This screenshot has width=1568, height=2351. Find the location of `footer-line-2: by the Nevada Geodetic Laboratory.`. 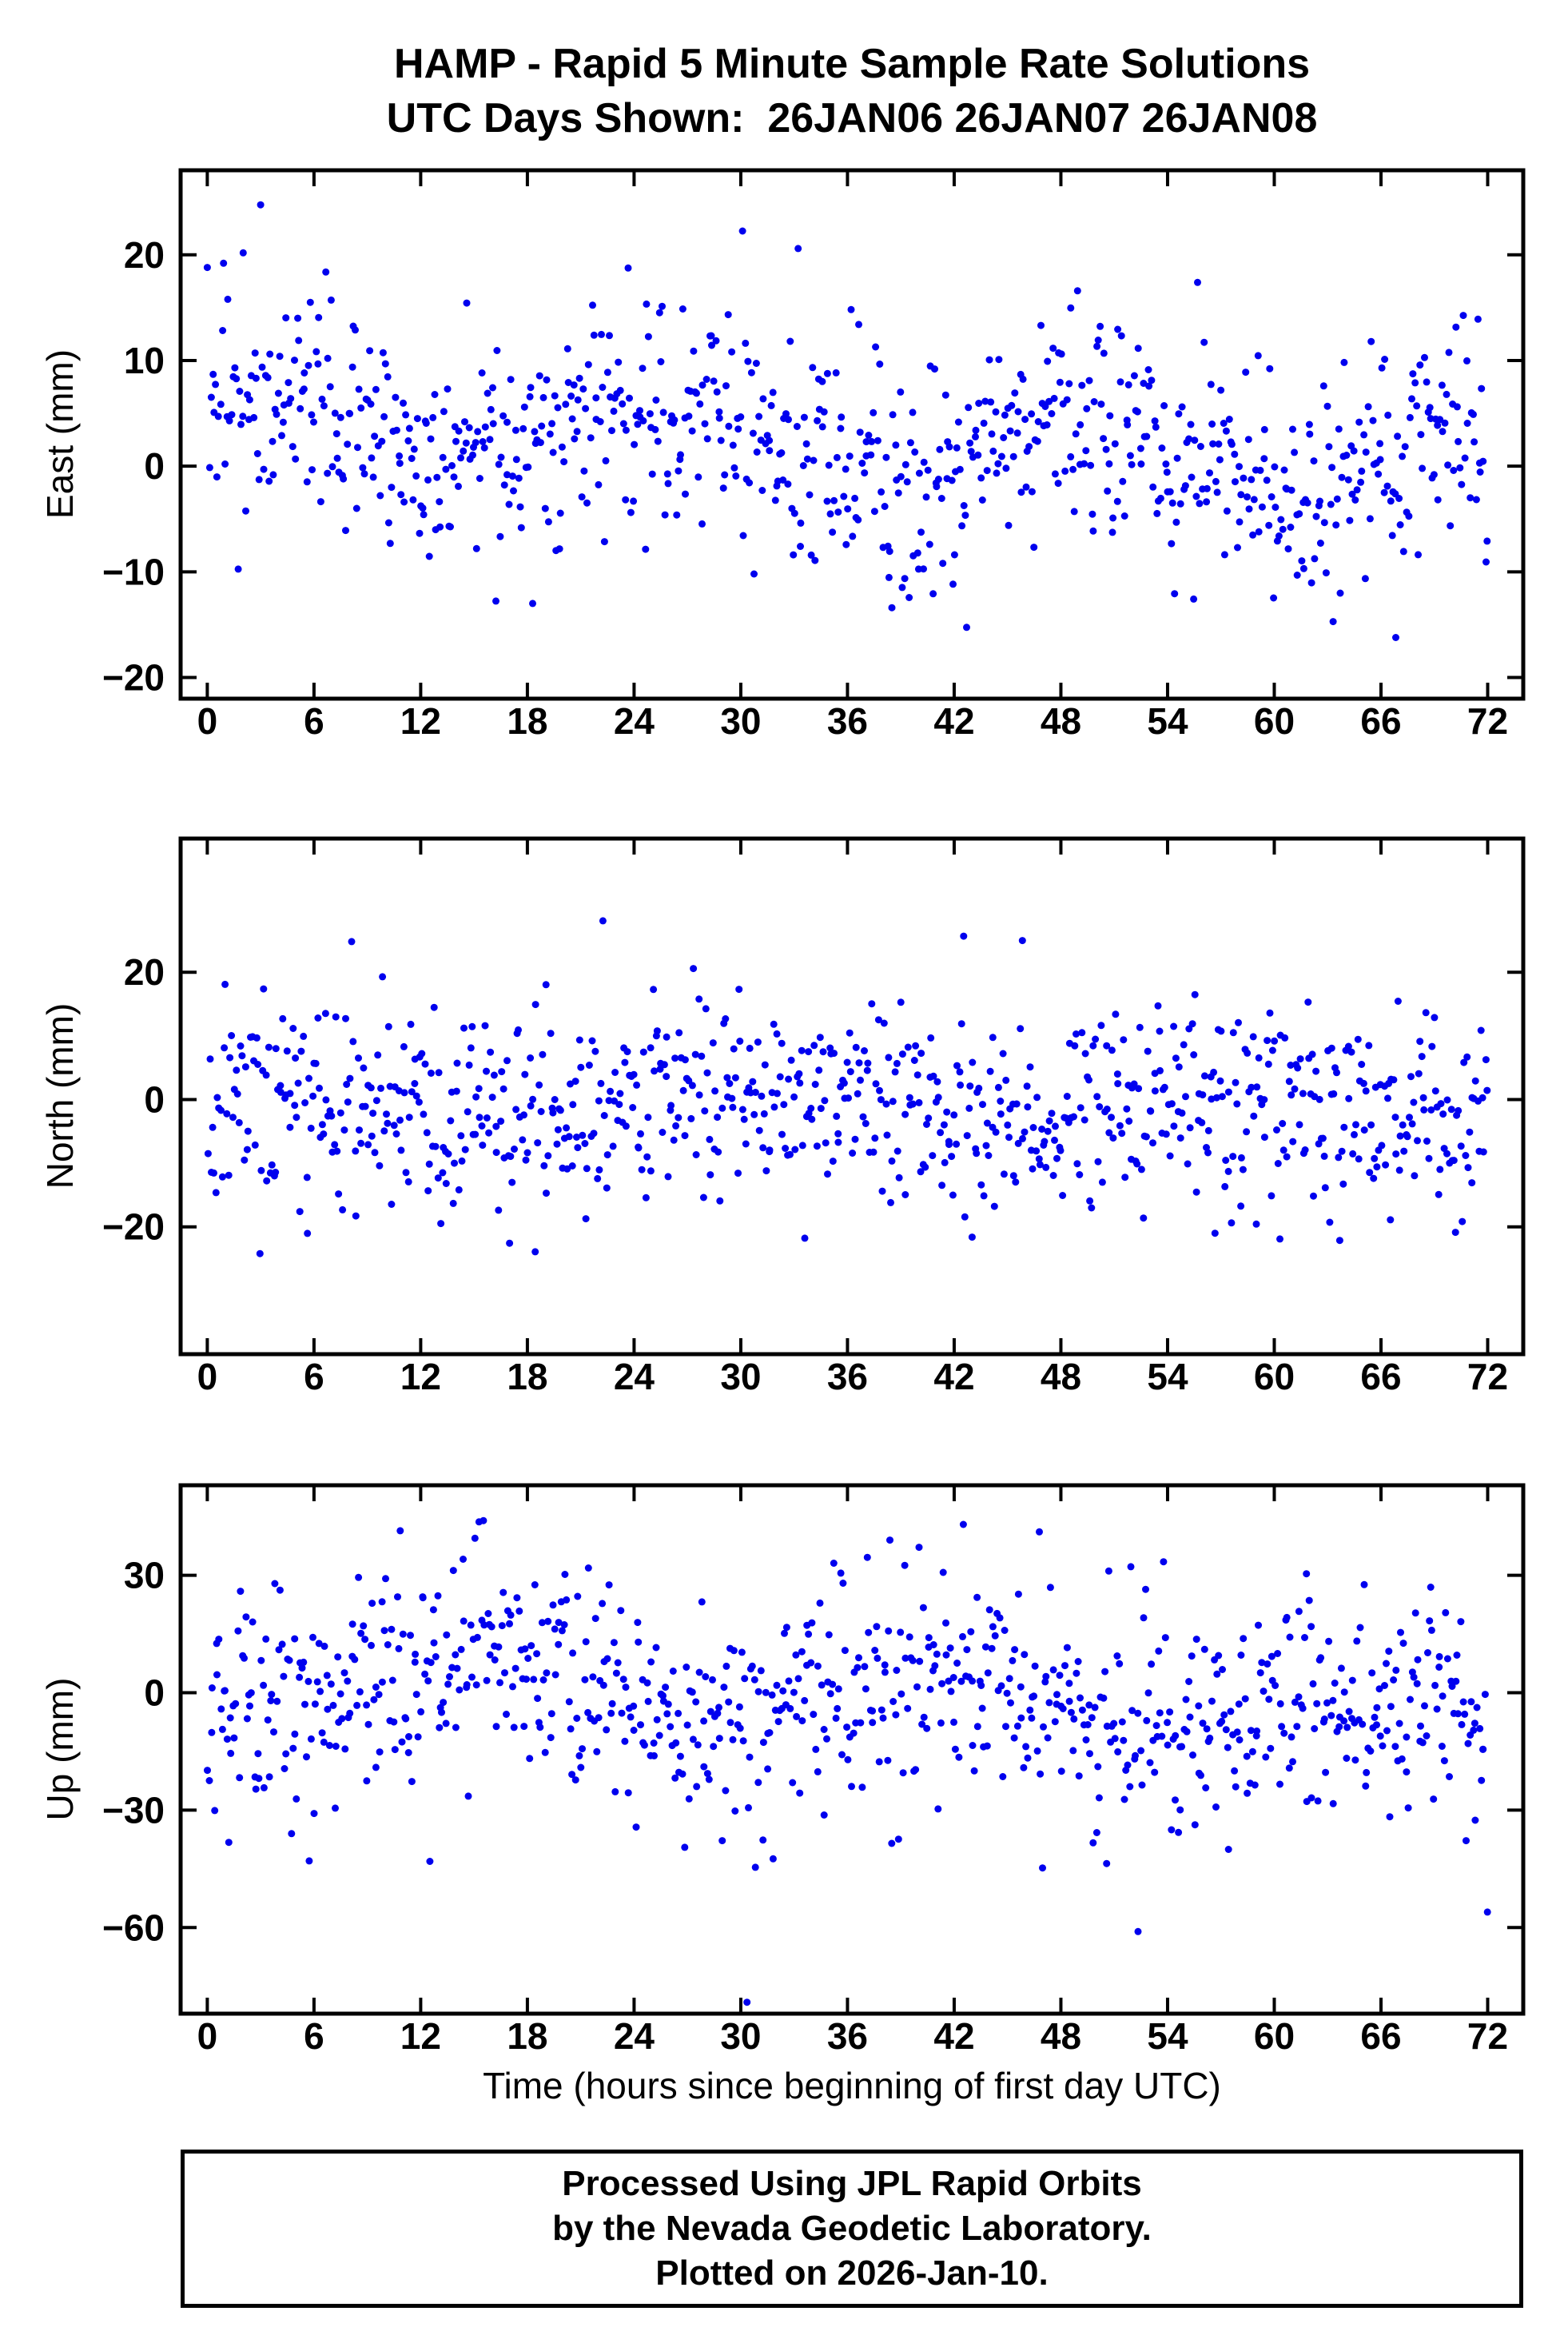

footer-line-2: by the Nevada Geodetic Laboratory. is located at coordinates (852, 2228).